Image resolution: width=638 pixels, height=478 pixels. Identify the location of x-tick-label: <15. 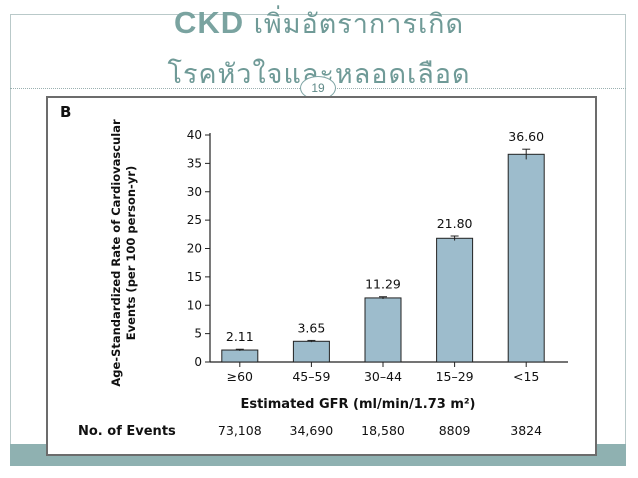
(526, 376).